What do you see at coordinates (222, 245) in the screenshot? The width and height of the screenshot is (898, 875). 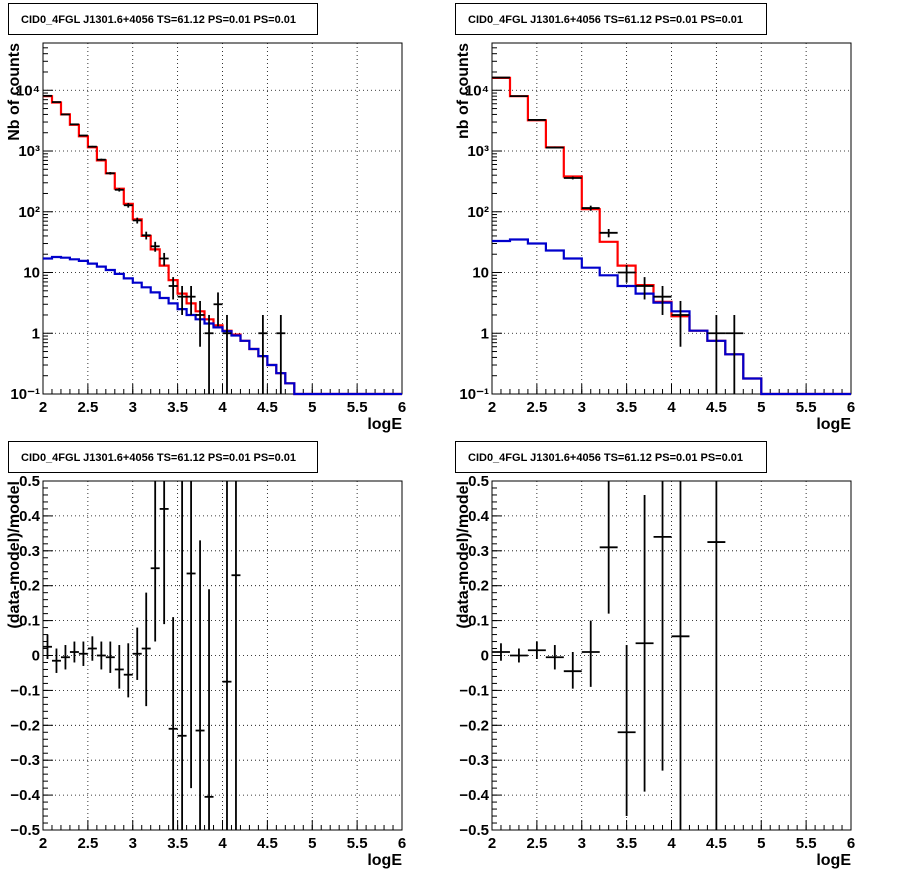 I see `model-total-series` at bounding box center [222, 245].